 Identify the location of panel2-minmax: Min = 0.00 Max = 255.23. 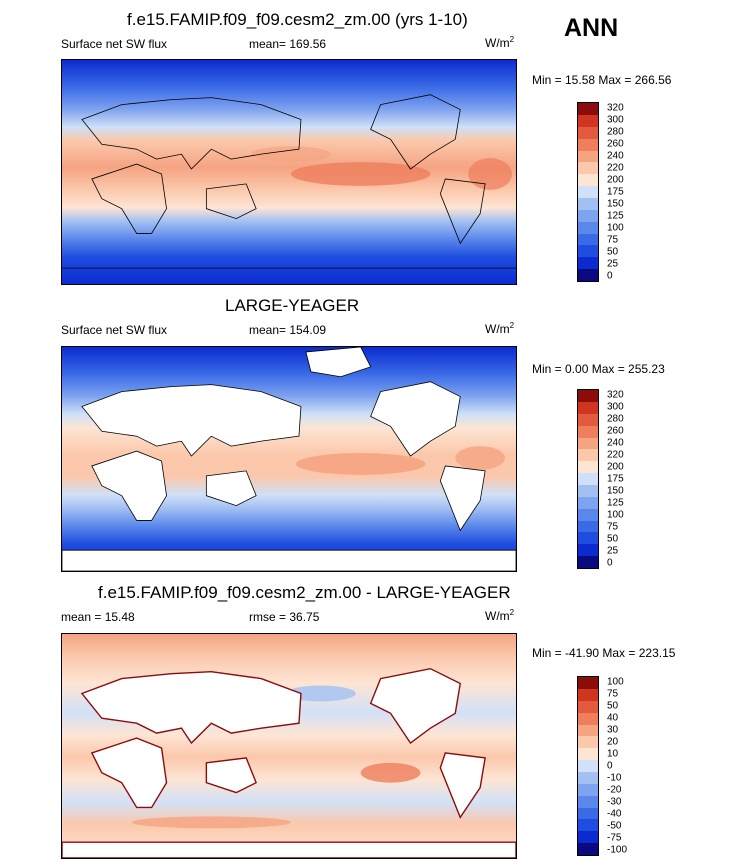
(598, 369).